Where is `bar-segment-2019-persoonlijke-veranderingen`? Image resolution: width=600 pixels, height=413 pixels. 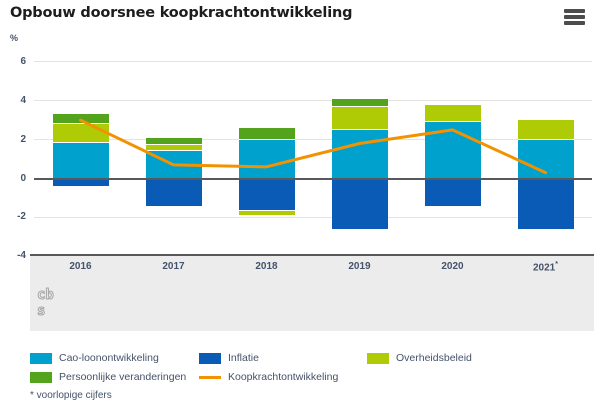 bar-segment-2019-persoonlijke-veranderingen is located at coordinates (359, 102).